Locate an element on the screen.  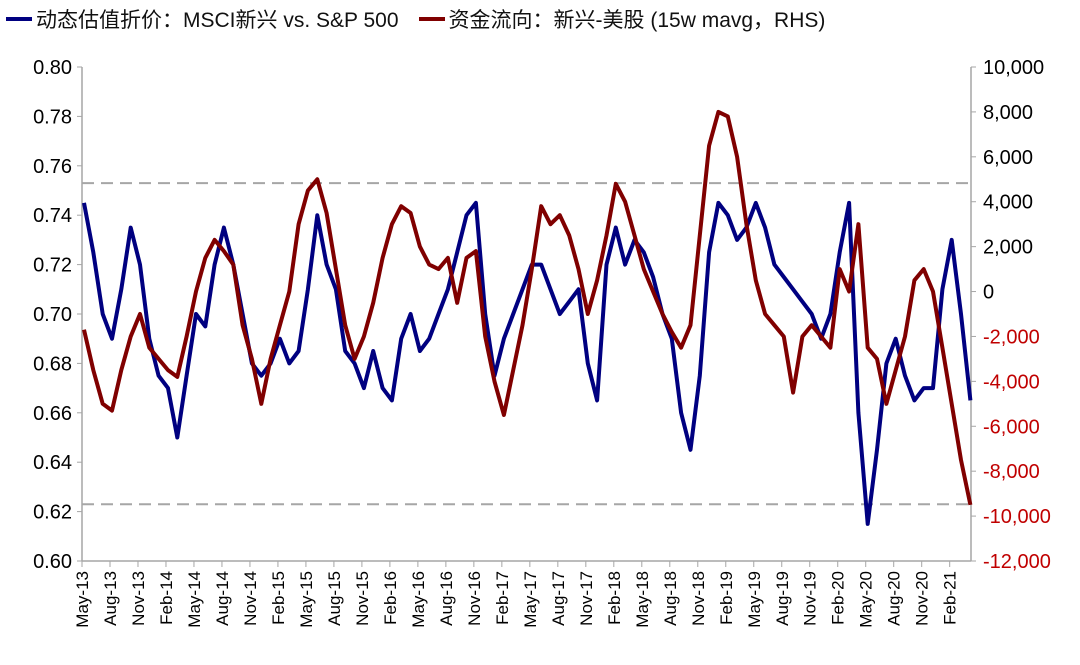
legend-item-valuation: 动态估值折价：MSCI新兴 vs. S&P 500 is located at coordinates (199, 19).